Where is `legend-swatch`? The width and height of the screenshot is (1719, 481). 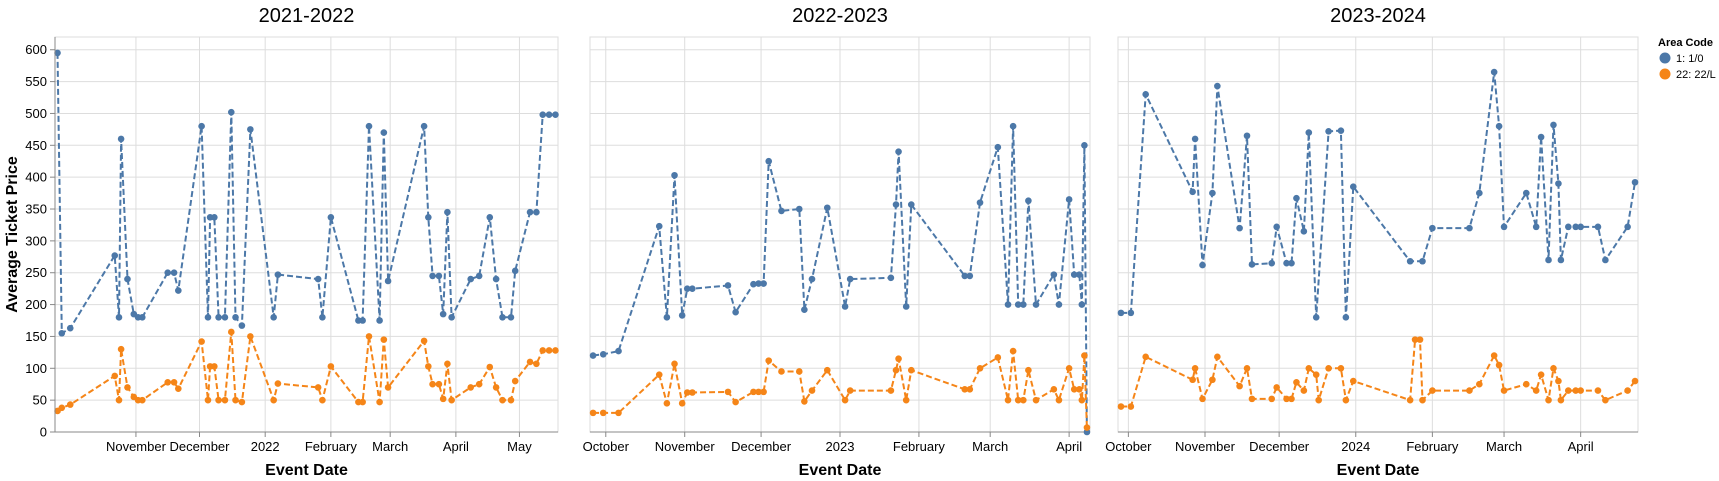
legend-swatch is located at coordinates (1665, 74).